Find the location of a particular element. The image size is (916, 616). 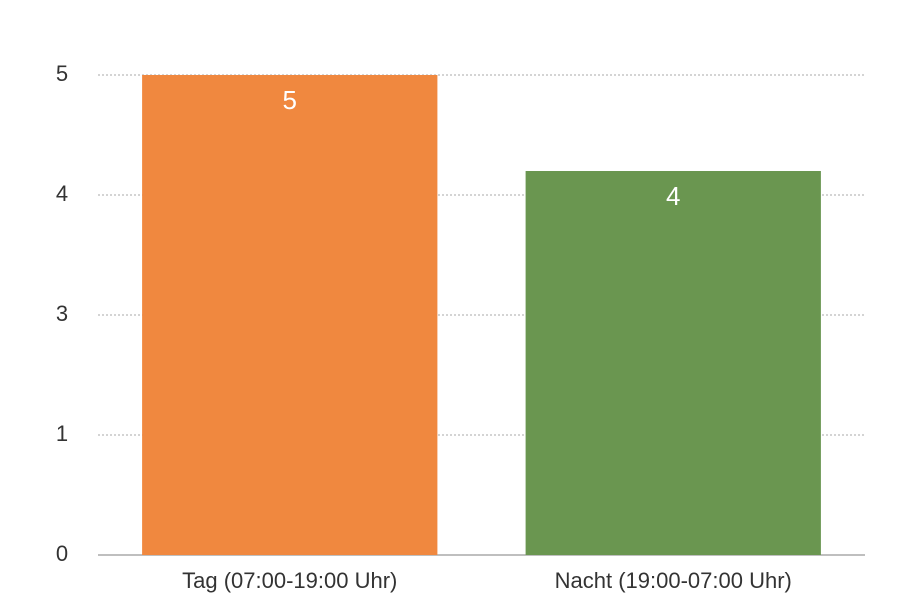

value-label: 5 is located at coordinates (290, 100).